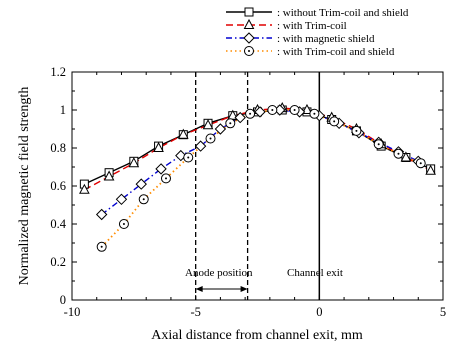 Image resolution: width=455 pixels, height=347 pixels. Describe the element at coordinates (219, 273) in the screenshot. I see `anode-position-label: Anode position` at that location.